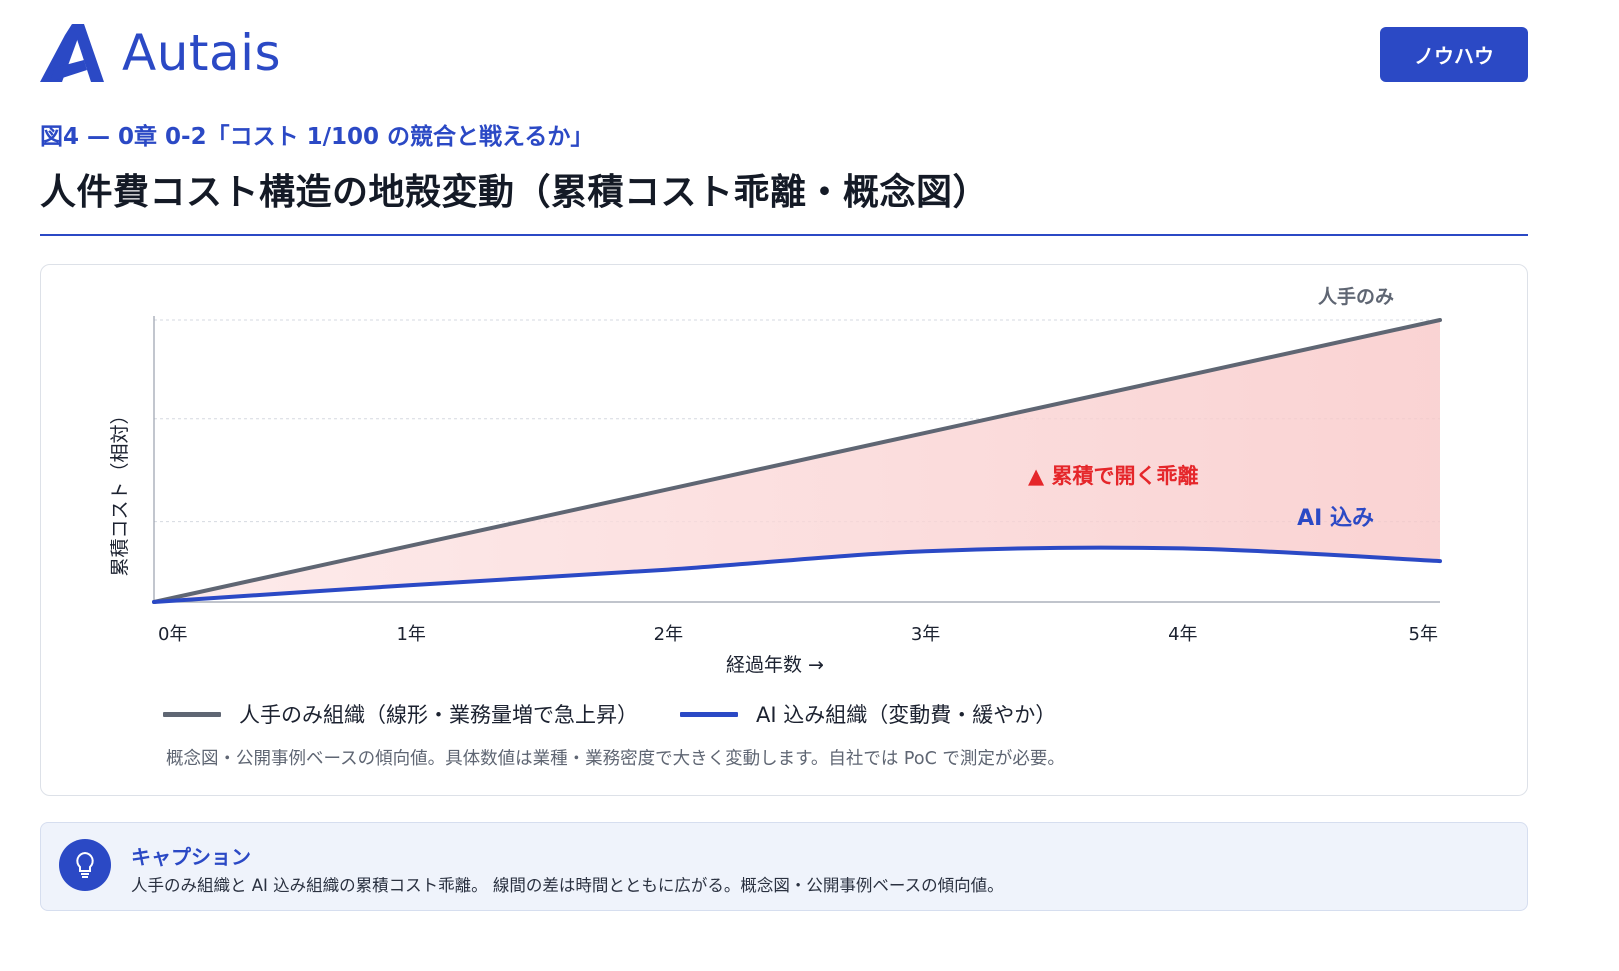  Describe the element at coordinates (668, 634) in the screenshot. I see `x-tick-label: 2年` at that location.